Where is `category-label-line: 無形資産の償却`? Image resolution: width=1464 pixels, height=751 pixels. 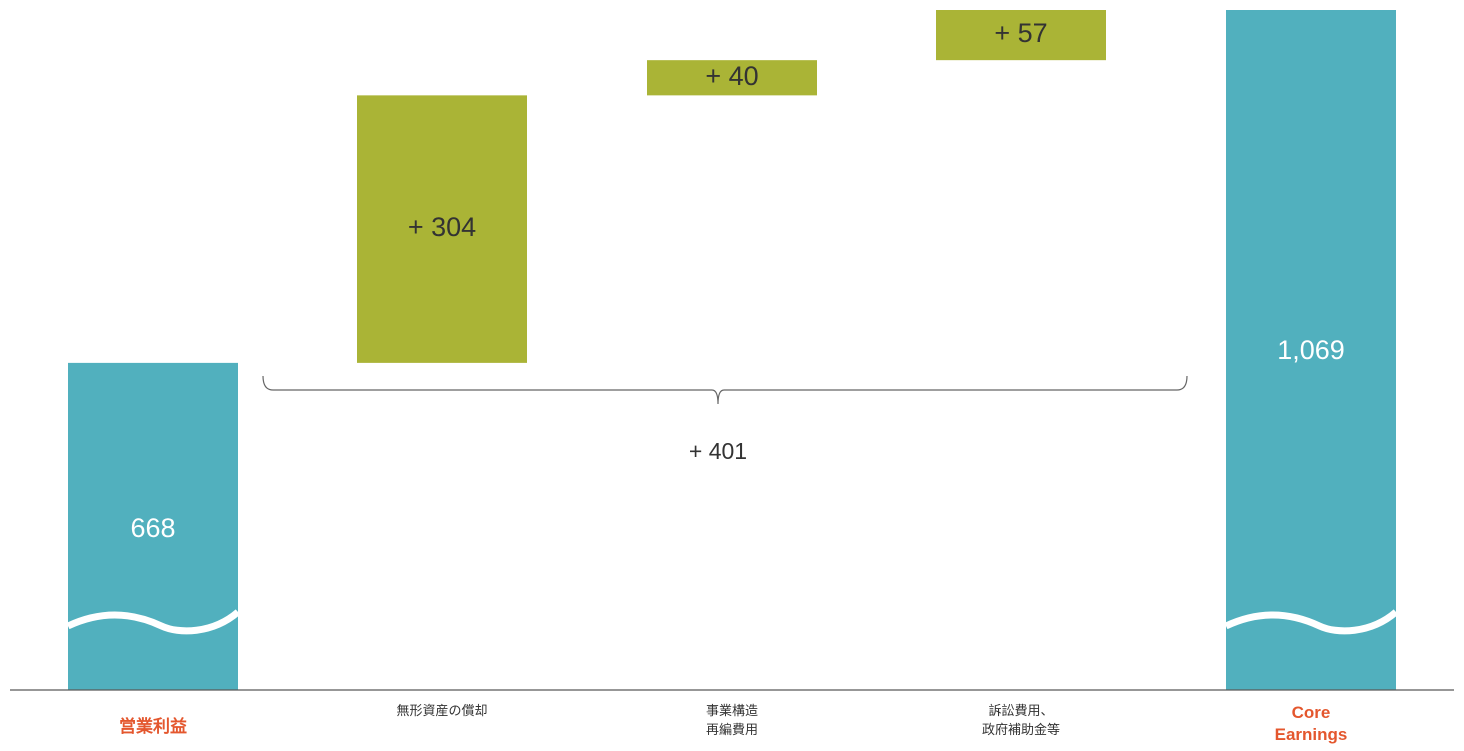
category-label-line: 無形資産の償却 is located at coordinates (441, 711).